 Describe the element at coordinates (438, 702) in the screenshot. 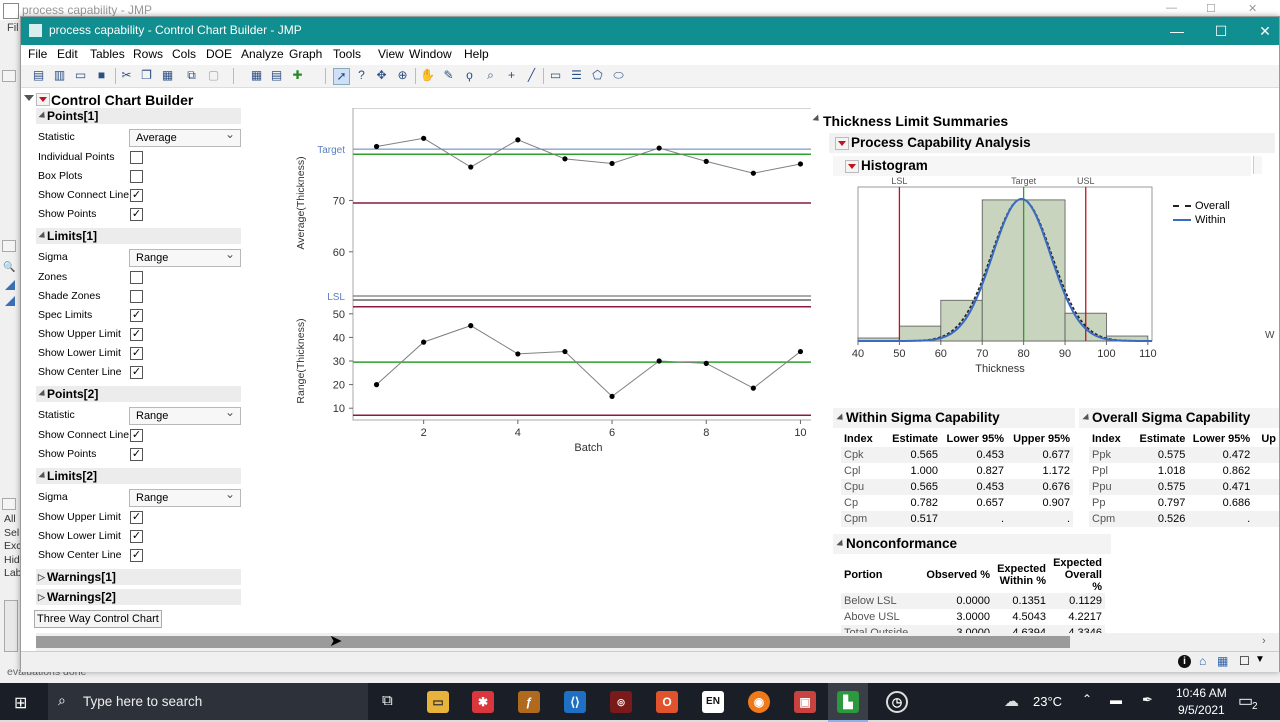

I see `file-explorer-icon: ▭` at that location.